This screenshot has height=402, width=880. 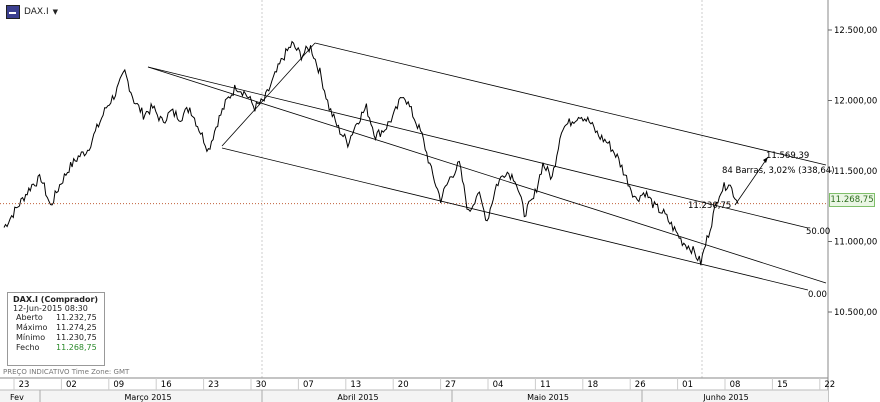 What do you see at coordinates (778, 171) in the screenshot?
I see `annotation-bars: 84 Barras, 3,02% (338,64)` at bounding box center [778, 171].